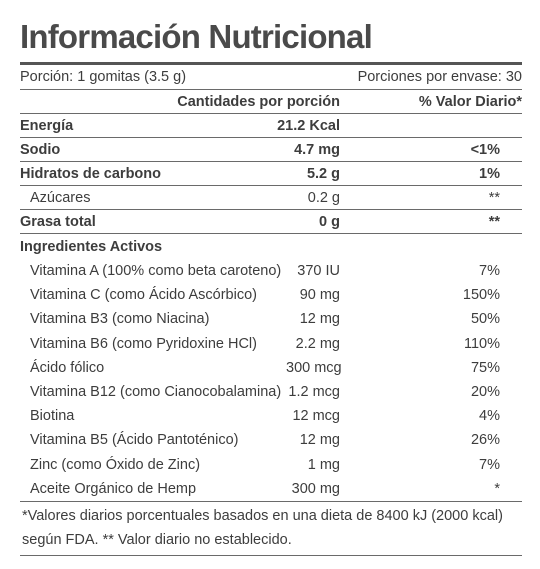 Image resolution: width=540 pixels, height=569 pixels. Describe the element at coordinates (90, 173) in the screenshot. I see `nutrient-name: Hidratos de carbono` at that location.